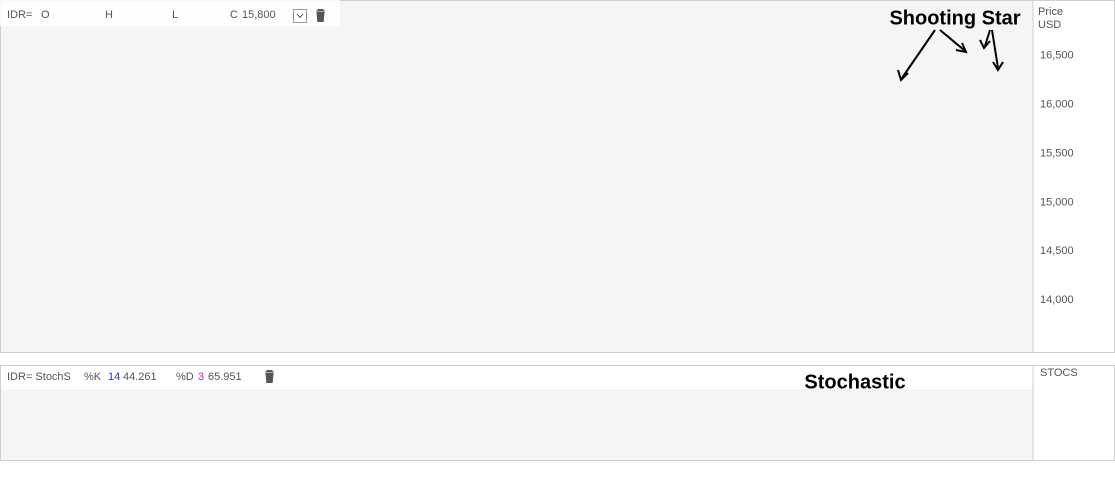 This screenshot has width=1115, height=492. I want to click on toolbar-bg, so click(170, 13).